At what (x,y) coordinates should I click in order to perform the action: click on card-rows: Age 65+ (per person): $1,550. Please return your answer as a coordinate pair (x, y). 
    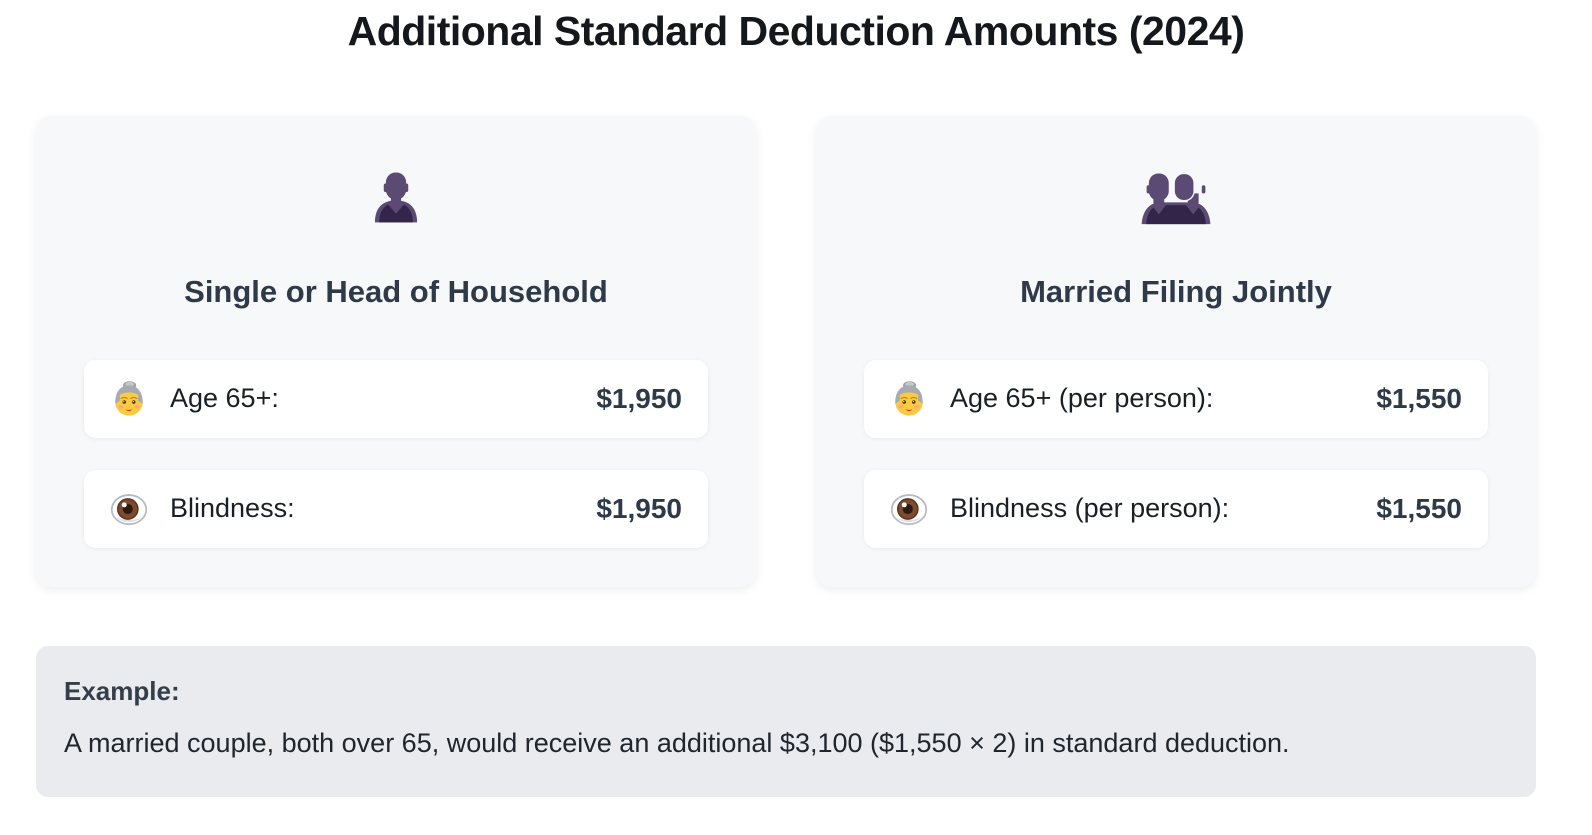
    Looking at the image, I should click on (1176, 453).